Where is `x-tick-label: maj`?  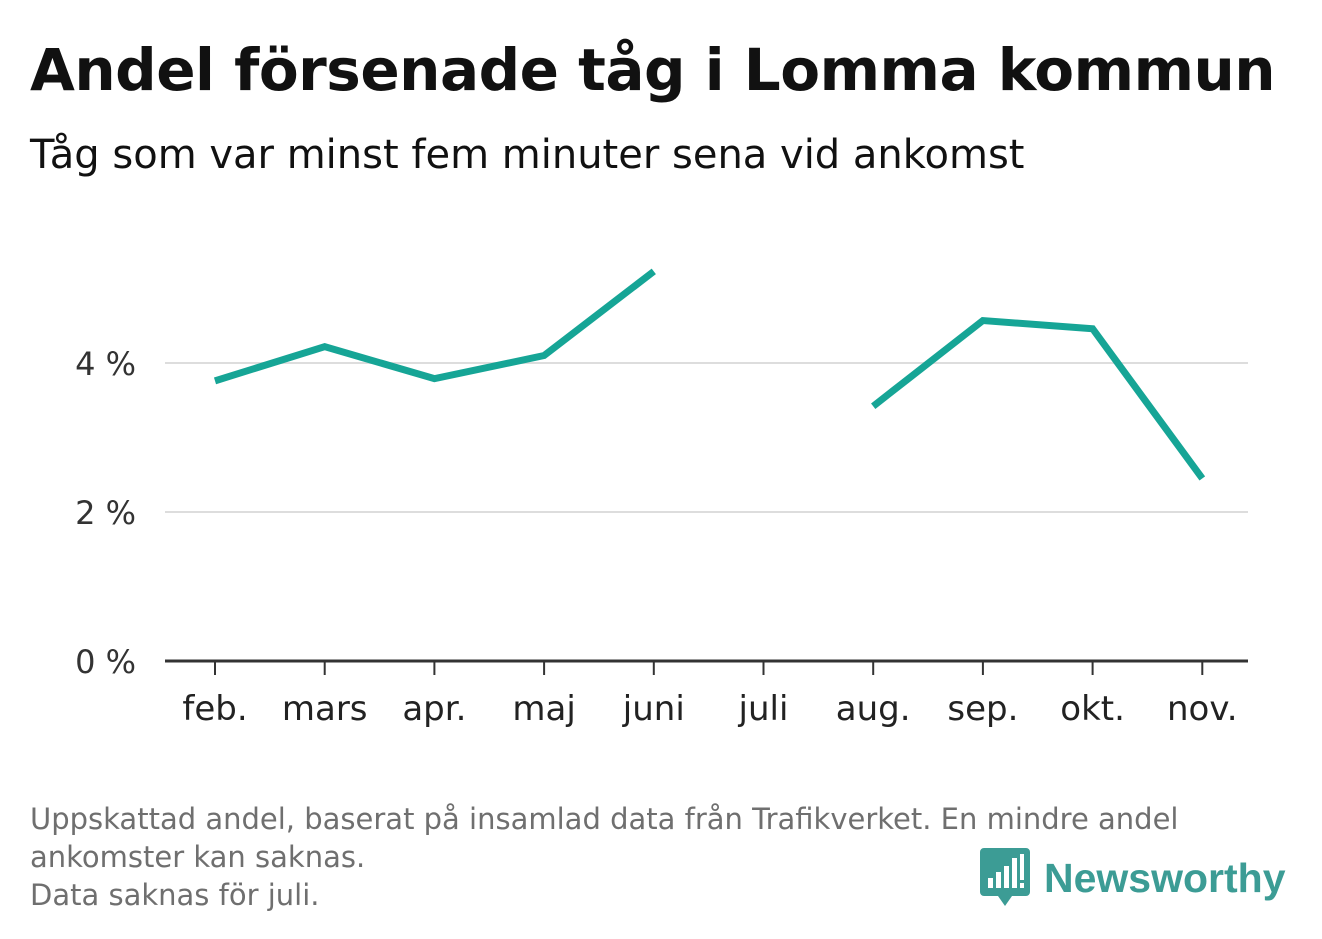 x-tick-label: maj is located at coordinates (543, 709).